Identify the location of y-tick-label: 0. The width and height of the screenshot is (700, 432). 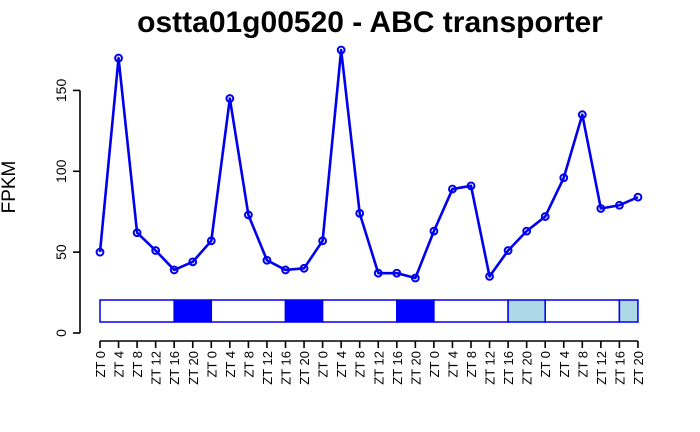
(61, 333).